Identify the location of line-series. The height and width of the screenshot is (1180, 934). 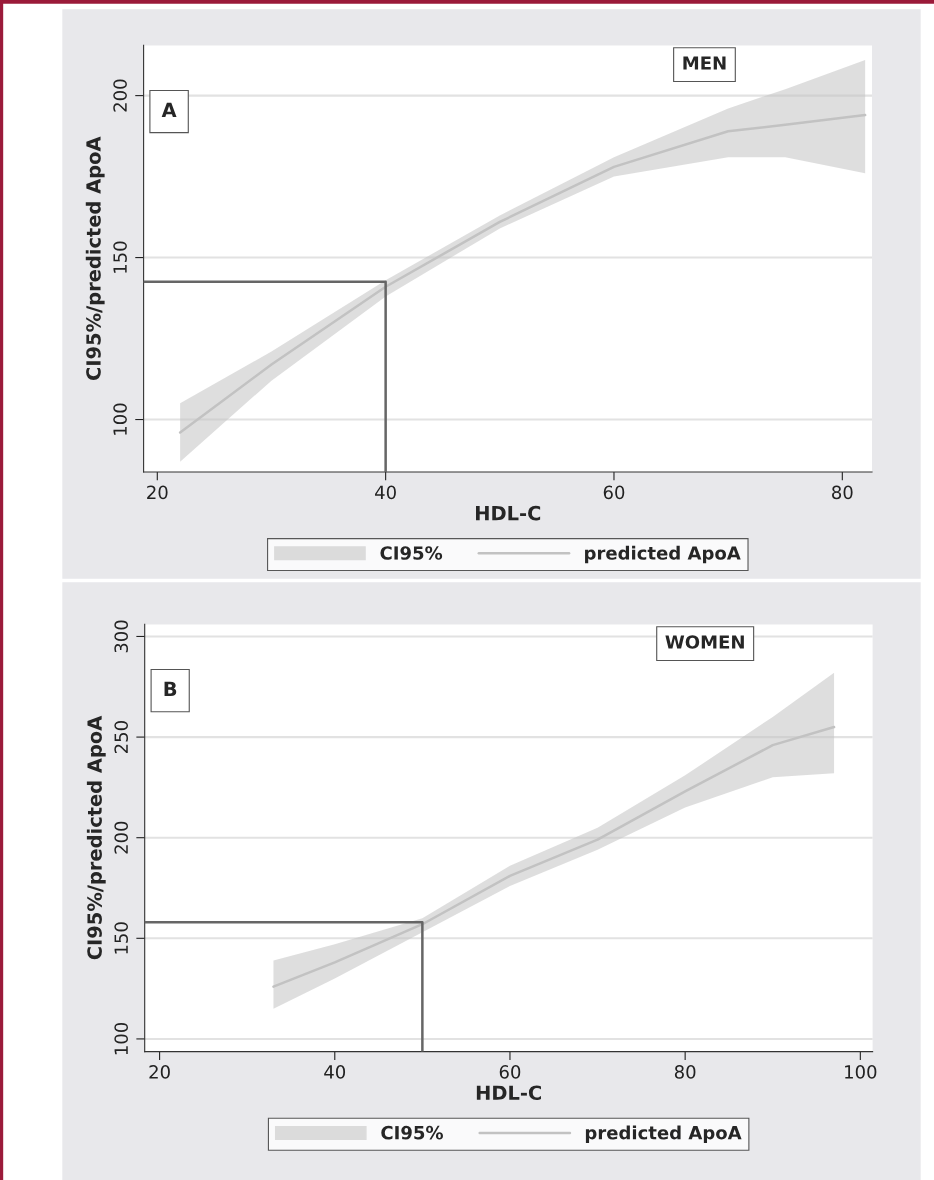
(554, 856).